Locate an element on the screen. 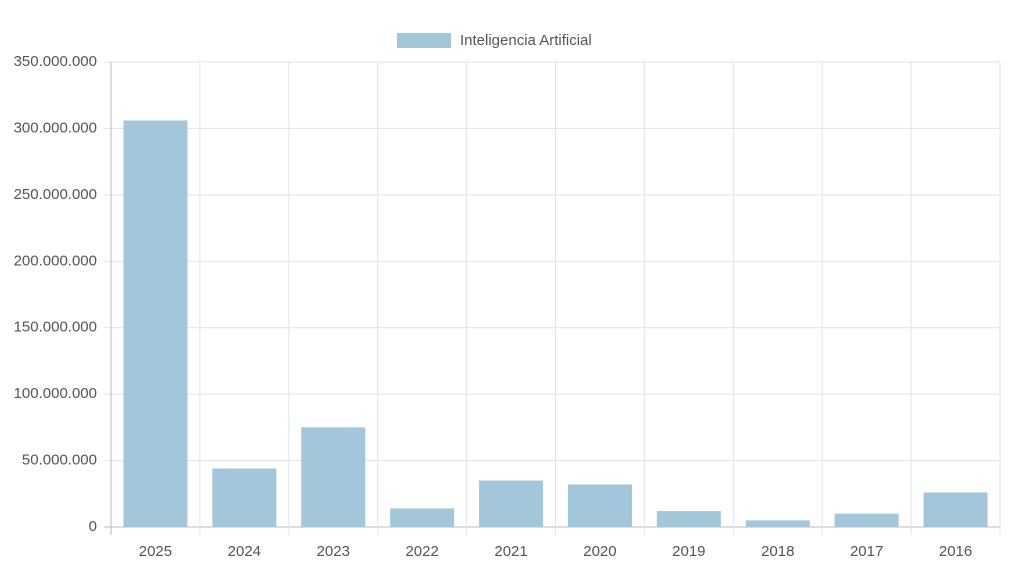  legend-label: Inteligencia Artificial is located at coordinates (526, 40).